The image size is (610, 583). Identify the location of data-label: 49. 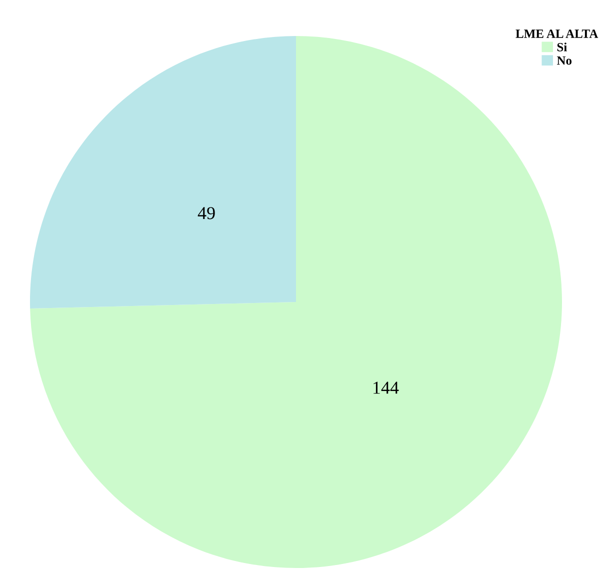
(206, 213).